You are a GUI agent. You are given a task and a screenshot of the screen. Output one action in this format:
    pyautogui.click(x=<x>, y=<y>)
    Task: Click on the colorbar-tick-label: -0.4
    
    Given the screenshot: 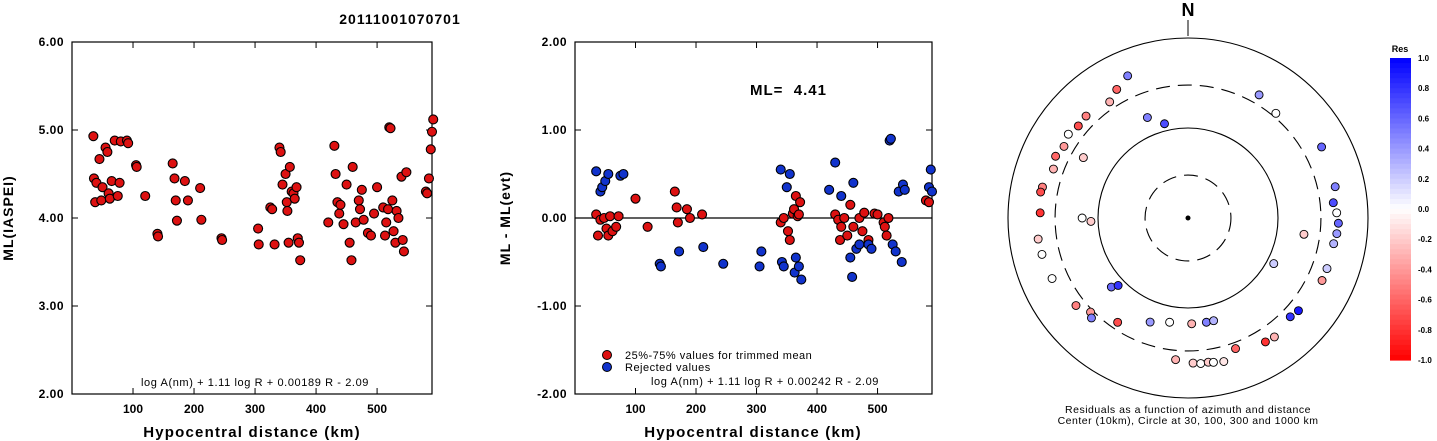 What is the action you would take?
    pyautogui.click(x=1425, y=269)
    